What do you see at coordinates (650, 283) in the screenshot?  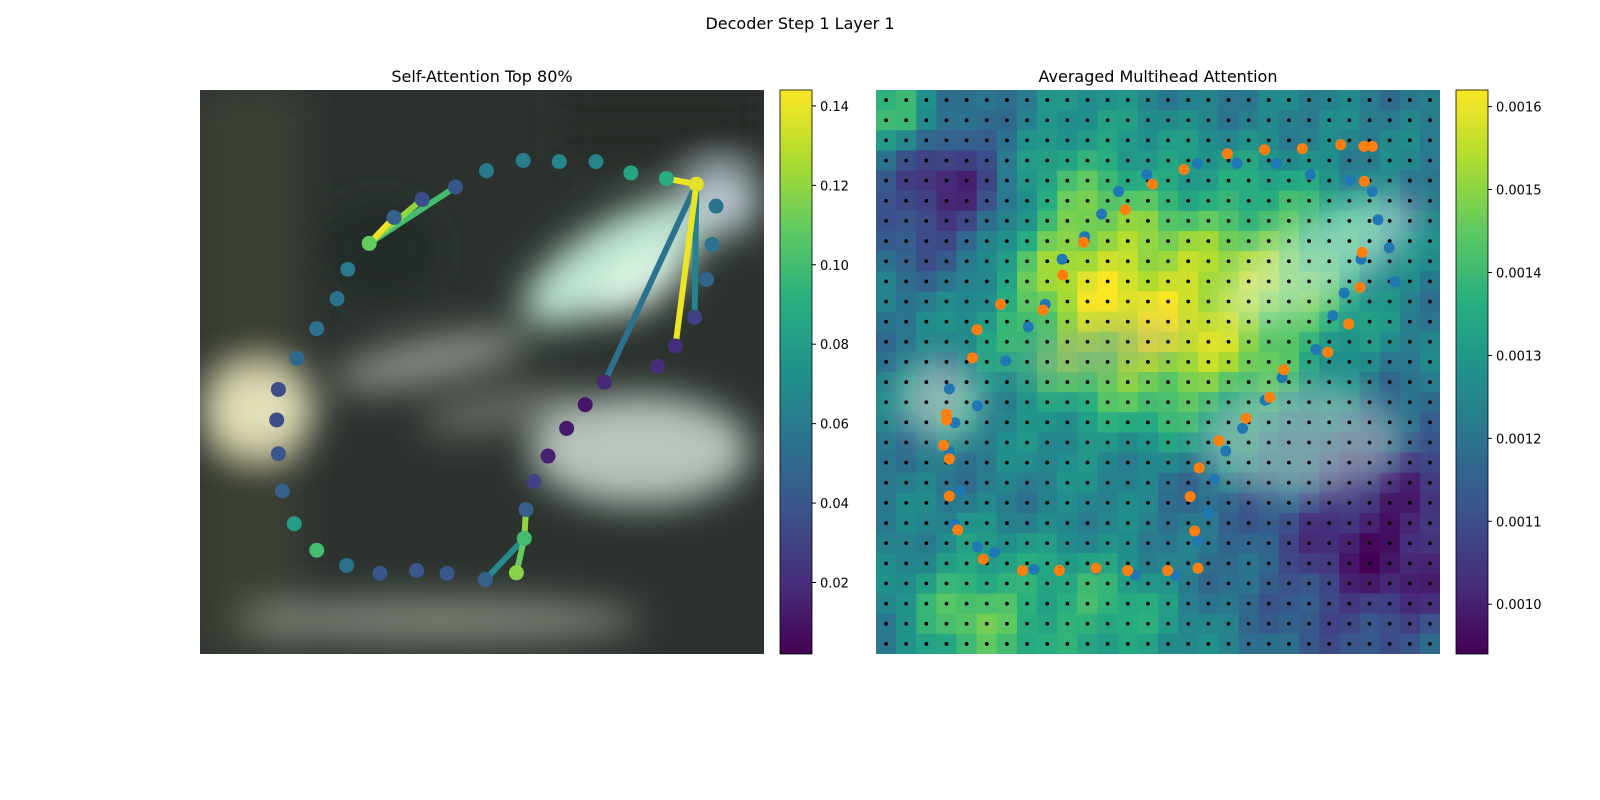 I see `attention-edge` at bounding box center [650, 283].